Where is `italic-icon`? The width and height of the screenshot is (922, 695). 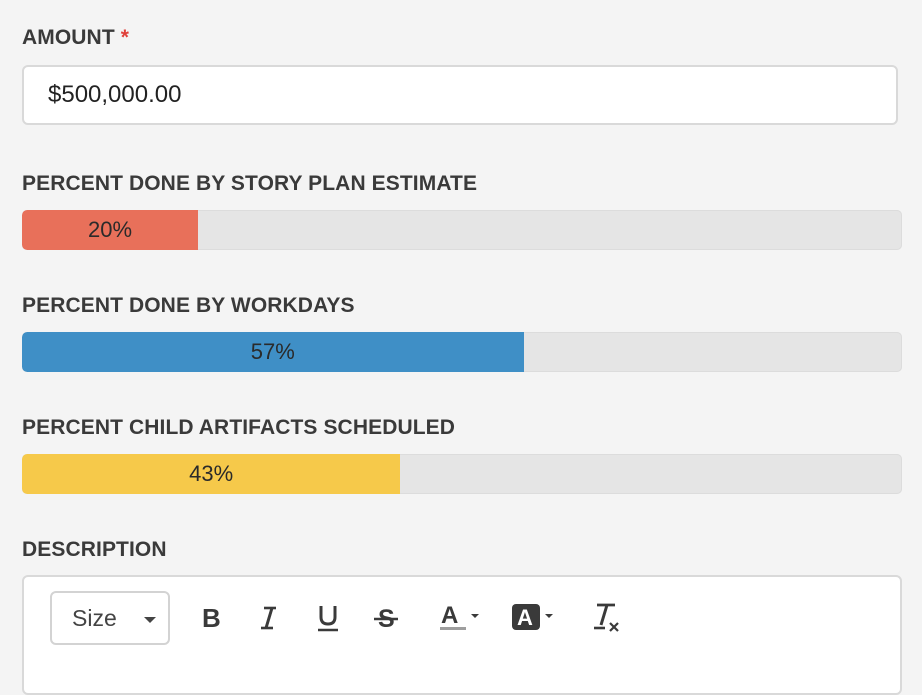
italic-icon is located at coordinates (269, 618).